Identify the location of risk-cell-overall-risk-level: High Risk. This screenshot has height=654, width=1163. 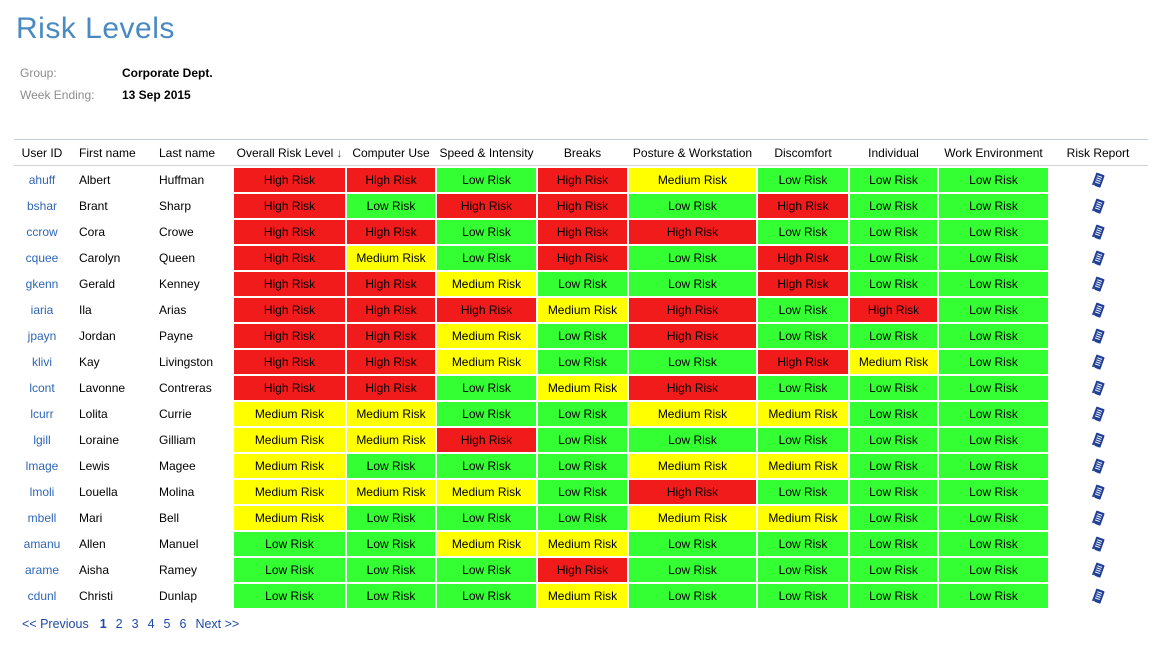
(289, 310).